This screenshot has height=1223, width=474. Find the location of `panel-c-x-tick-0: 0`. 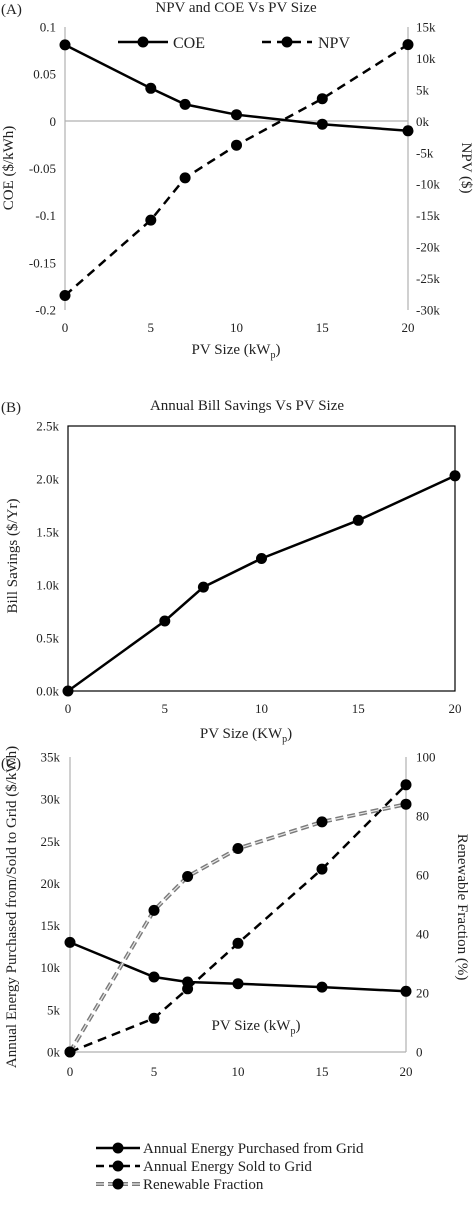

panel-c-x-tick-0: 0 is located at coordinates (70, 1071).